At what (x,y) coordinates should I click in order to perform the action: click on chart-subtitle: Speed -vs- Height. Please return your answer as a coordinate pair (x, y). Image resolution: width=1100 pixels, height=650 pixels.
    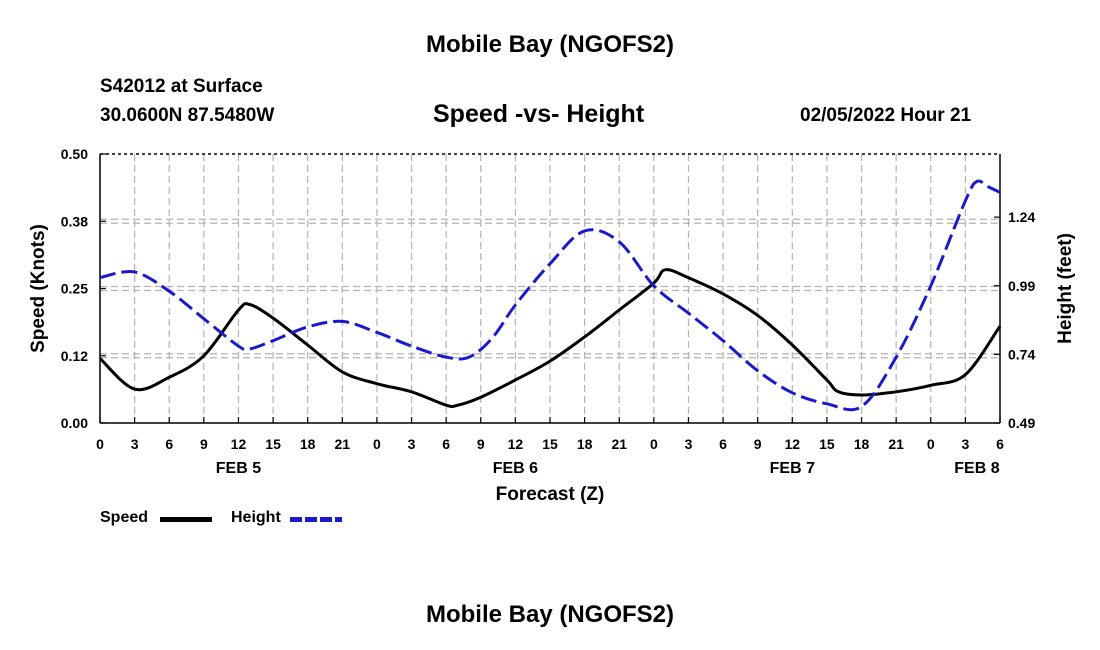
    Looking at the image, I should click on (539, 114).